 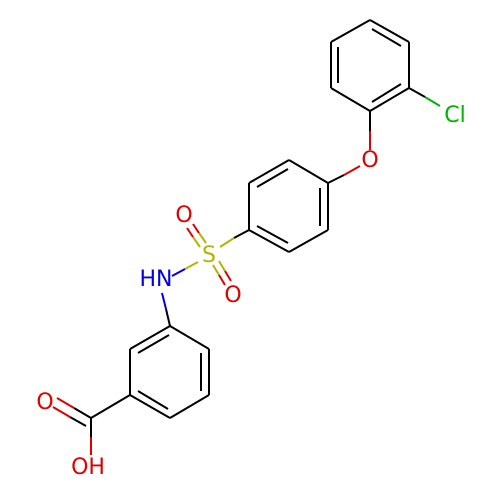 What do you see at coordinates (209, 255) in the screenshot?
I see `atom-label: S` at bounding box center [209, 255].